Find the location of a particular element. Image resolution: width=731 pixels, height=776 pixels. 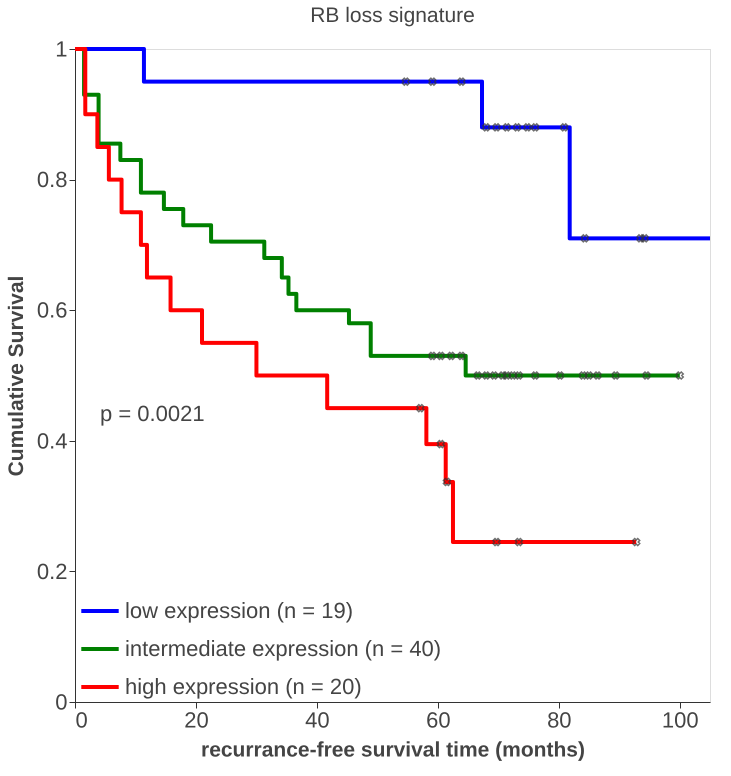

annotation: p = 0.0021 is located at coordinates (152, 413).